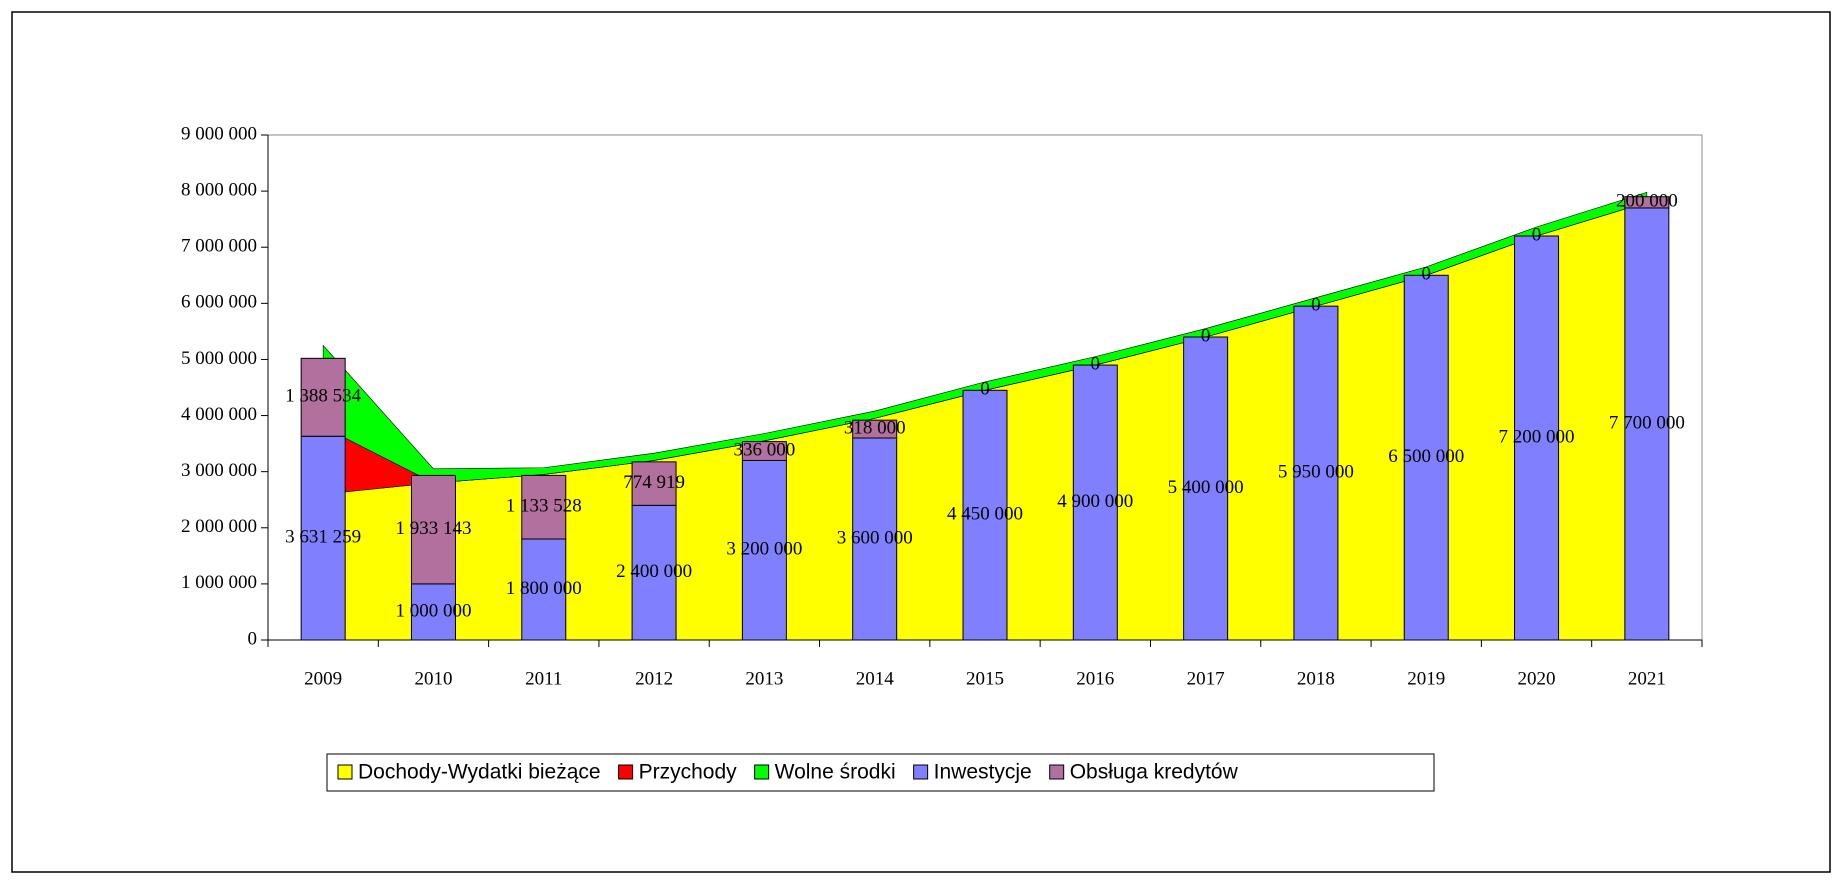 The height and width of the screenshot is (885, 1843). I want to click on data-label: 1 133 528, so click(544, 506).